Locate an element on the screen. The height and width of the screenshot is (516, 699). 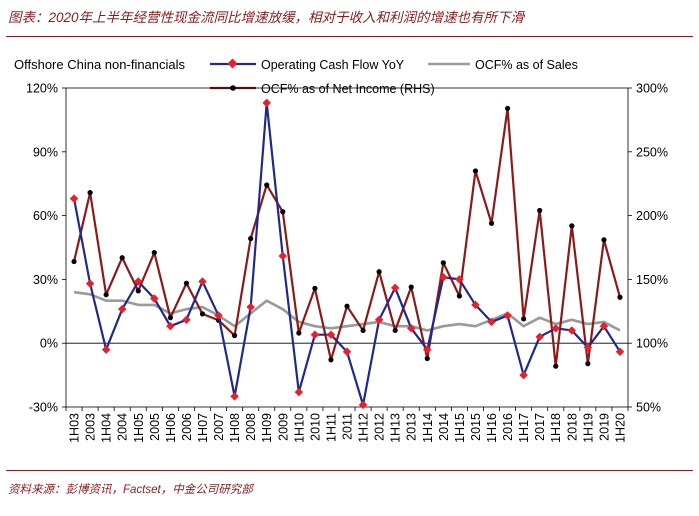
x-tick-label: 2018 is located at coordinates (572, 427).